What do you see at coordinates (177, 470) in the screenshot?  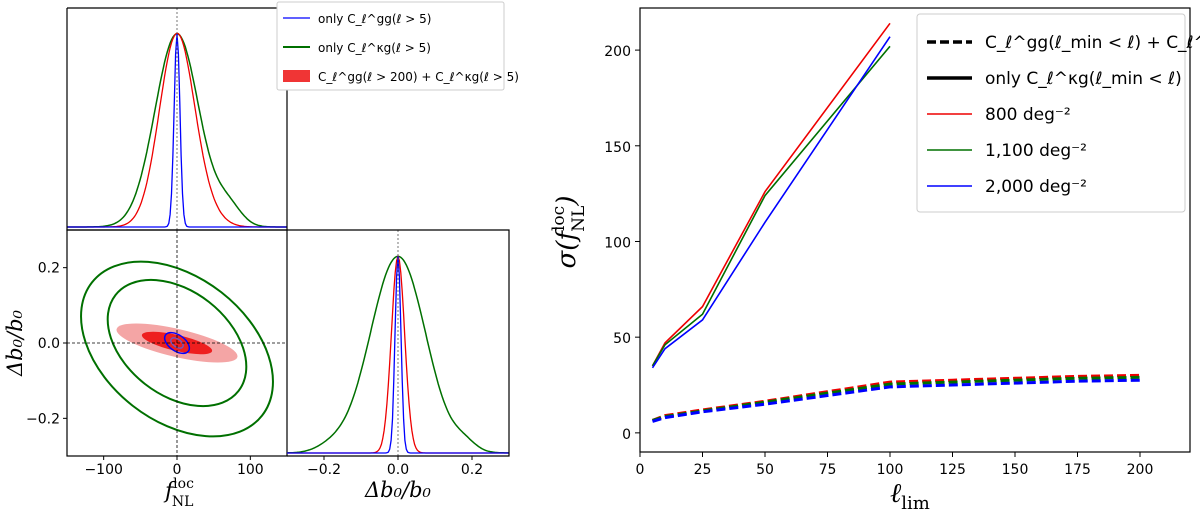 I see `joint-x-tick-label: 0` at bounding box center [177, 470].